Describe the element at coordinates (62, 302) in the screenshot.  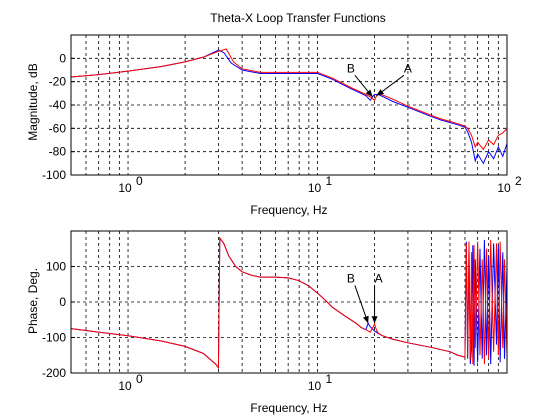
I see `phase-y-tick-label: 0` at that location.